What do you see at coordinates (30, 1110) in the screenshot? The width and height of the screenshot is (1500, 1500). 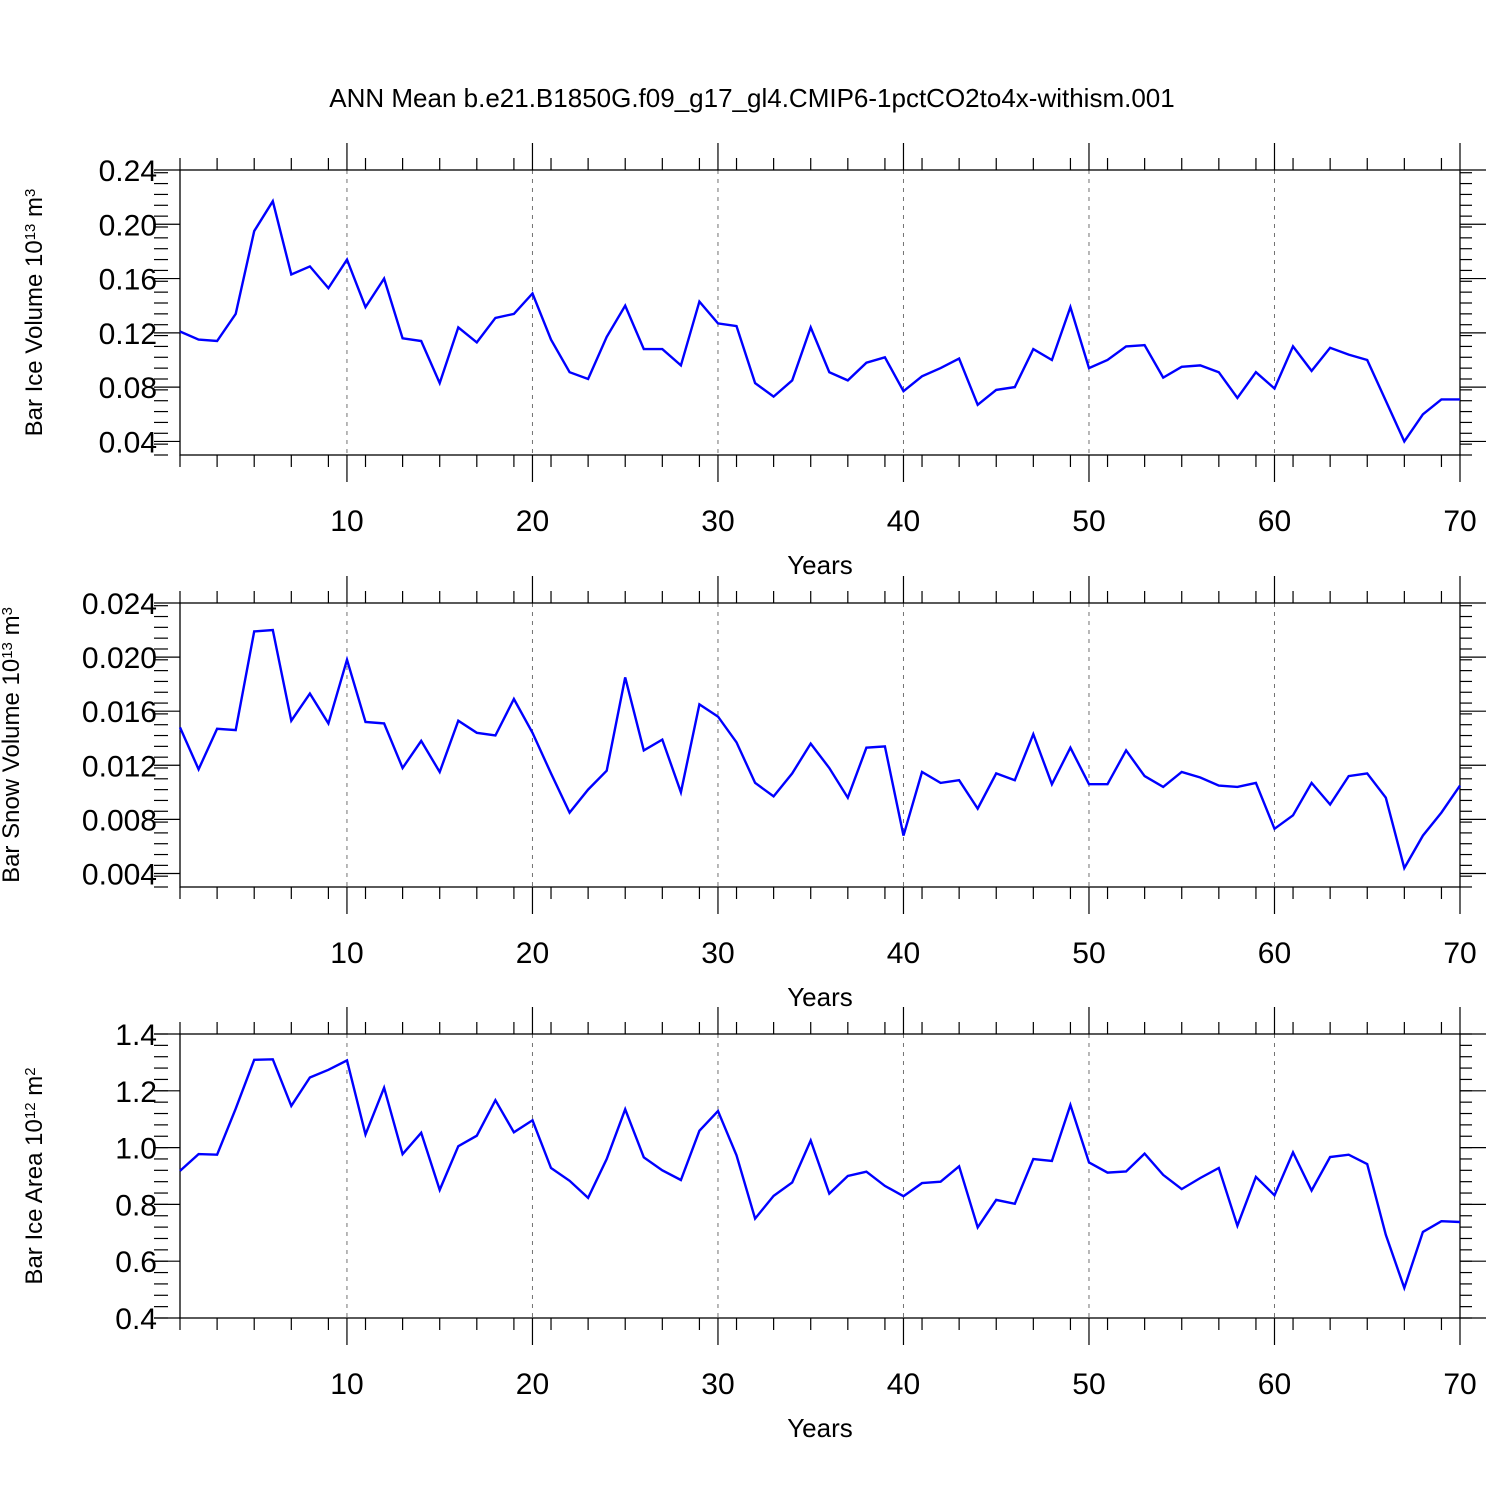 I see `y-axis-label-superscript: 12` at bounding box center [30, 1110].